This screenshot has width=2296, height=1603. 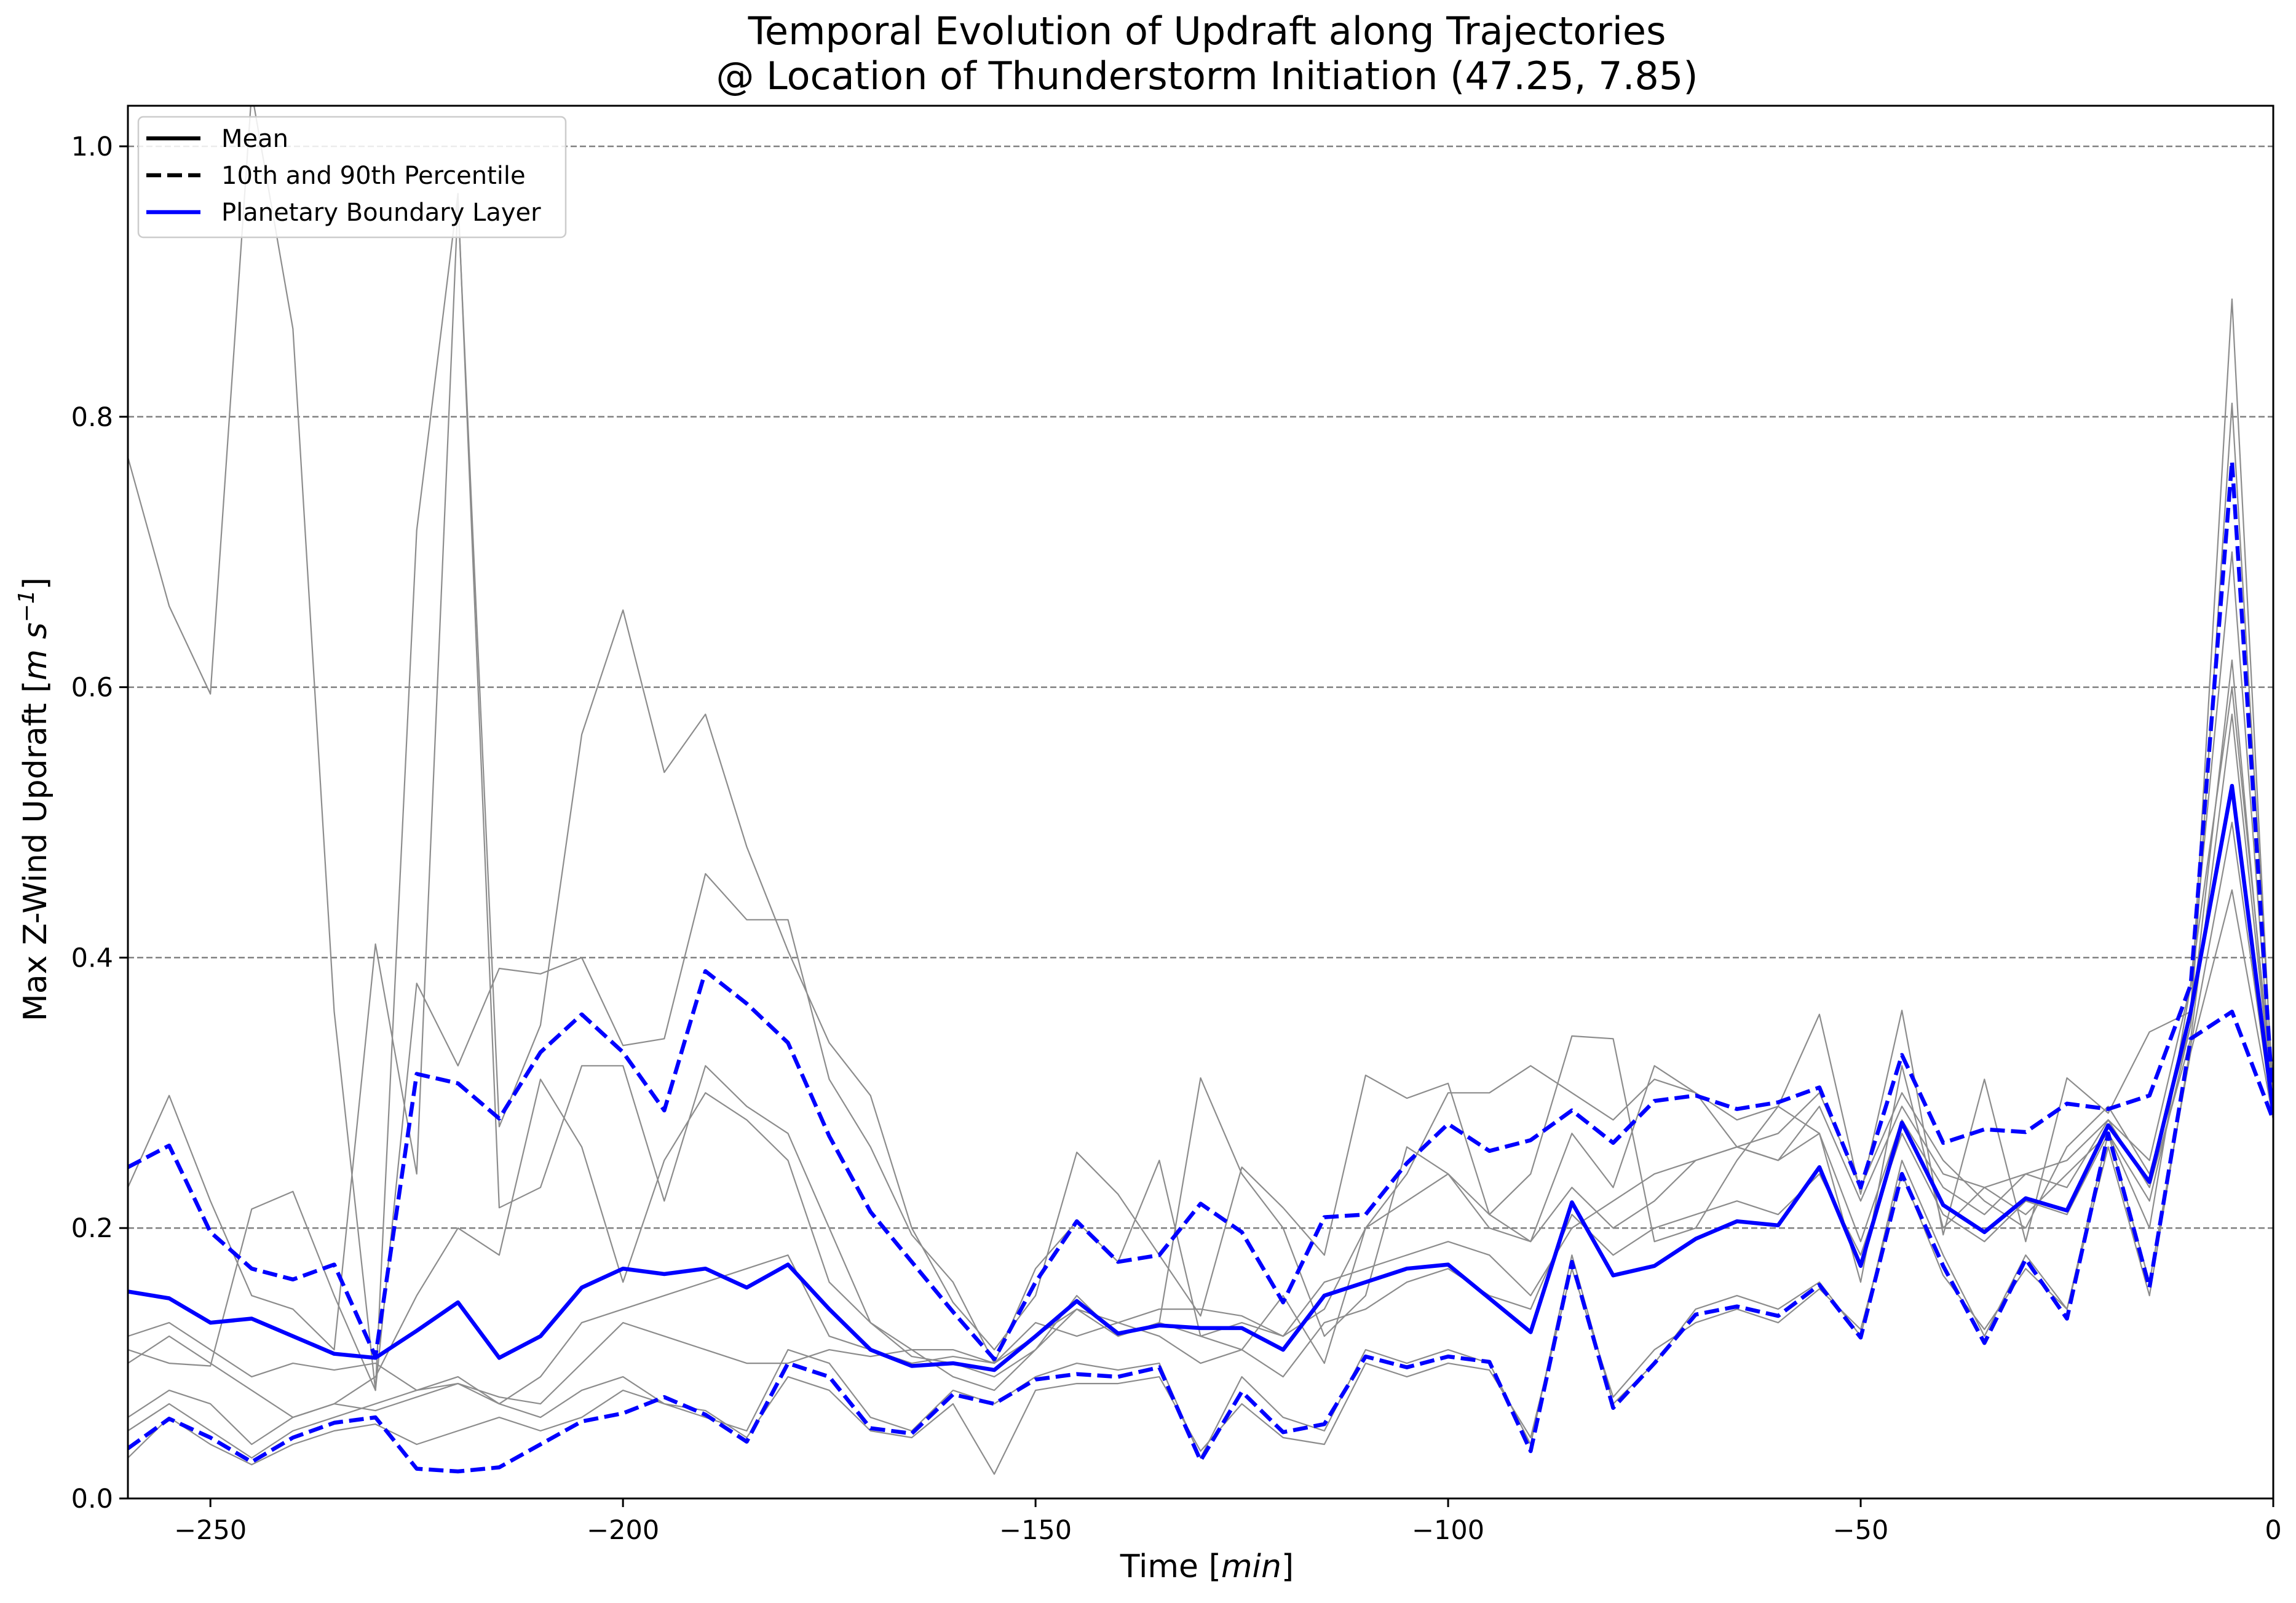 What do you see at coordinates (1251, 1566) in the screenshot?
I see `x-axis-label-unit: min` at bounding box center [1251, 1566].